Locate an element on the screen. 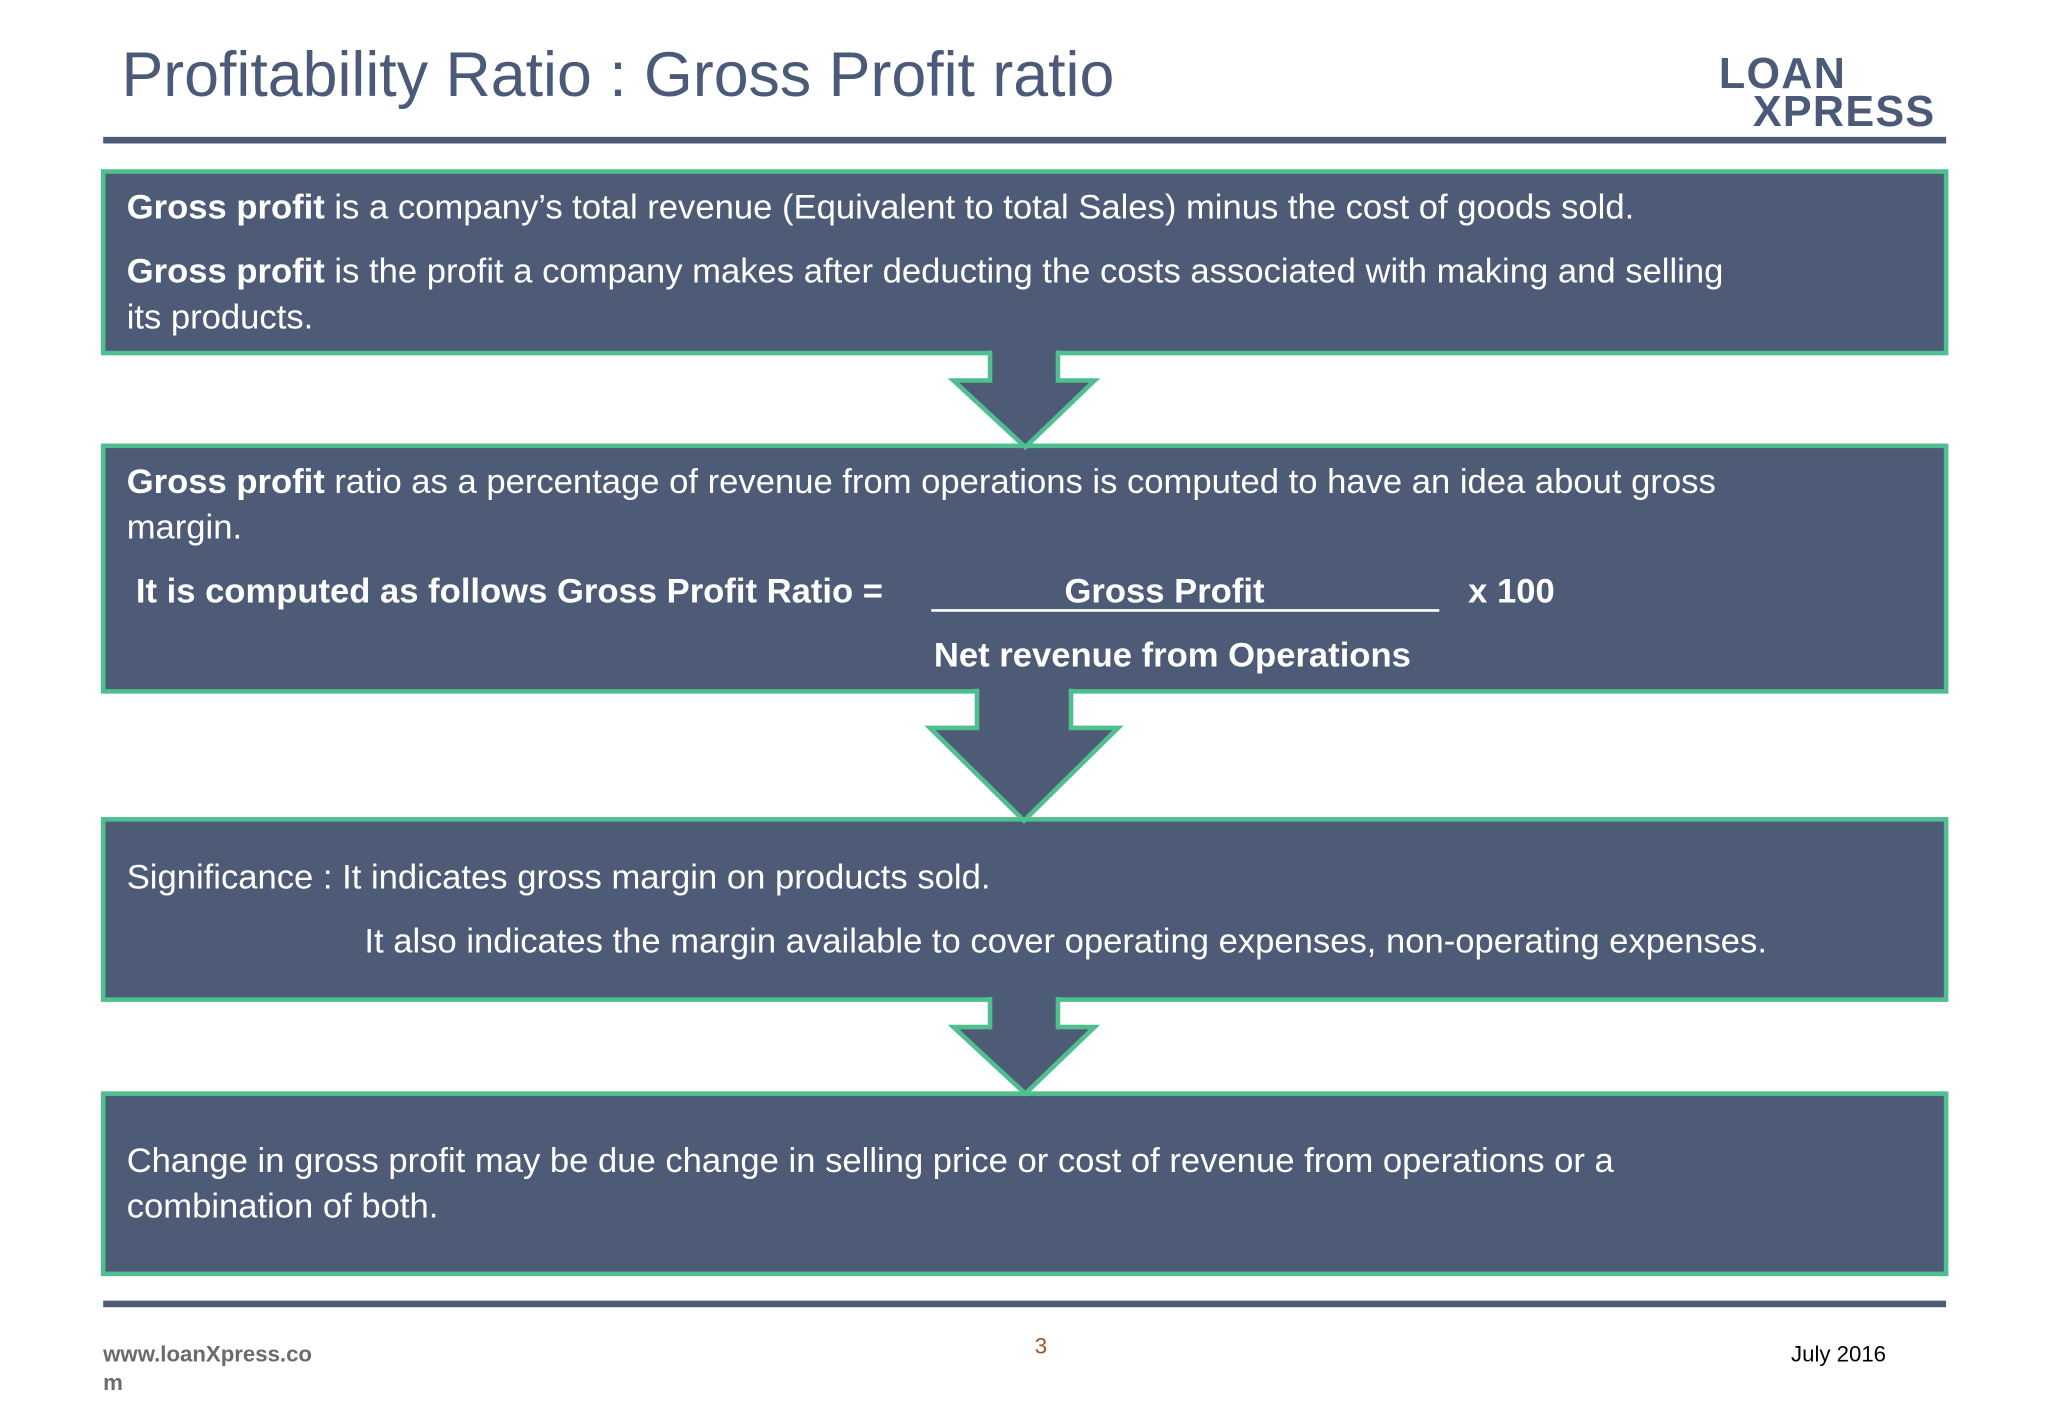 Image resolution: width=2048 pixels, height=1418 pixels. slide-title: Profitability Ratio : Gross Profit ratio is located at coordinates (617, 75).